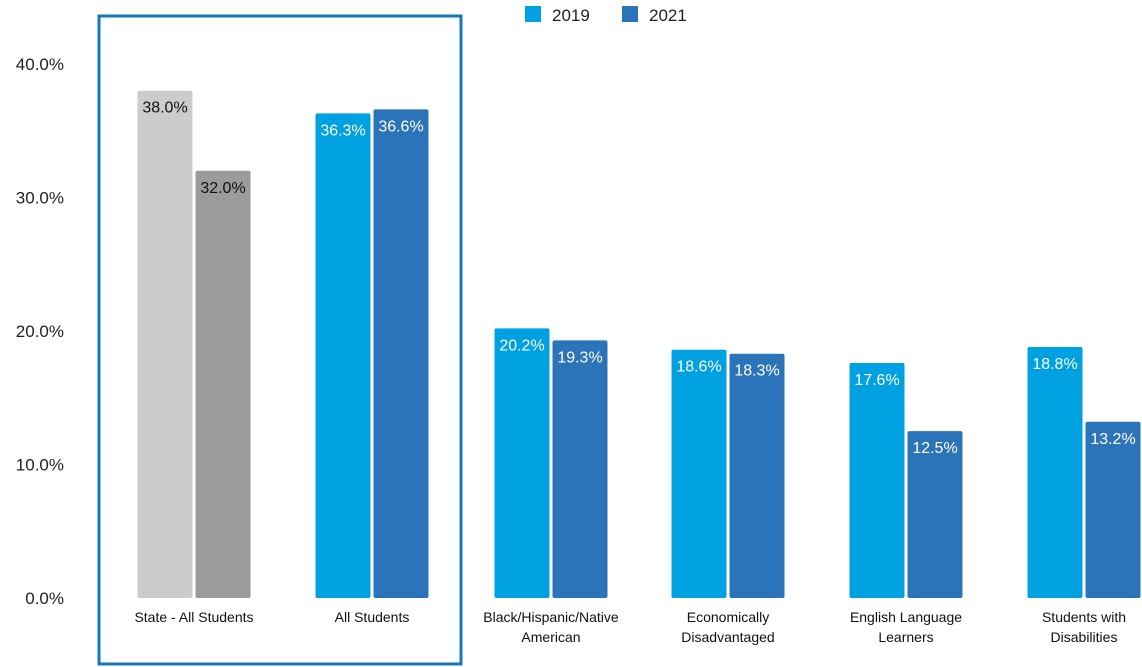 This screenshot has width=1142, height=667. I want to click on data-label: 38.0%, so click(164, 108).